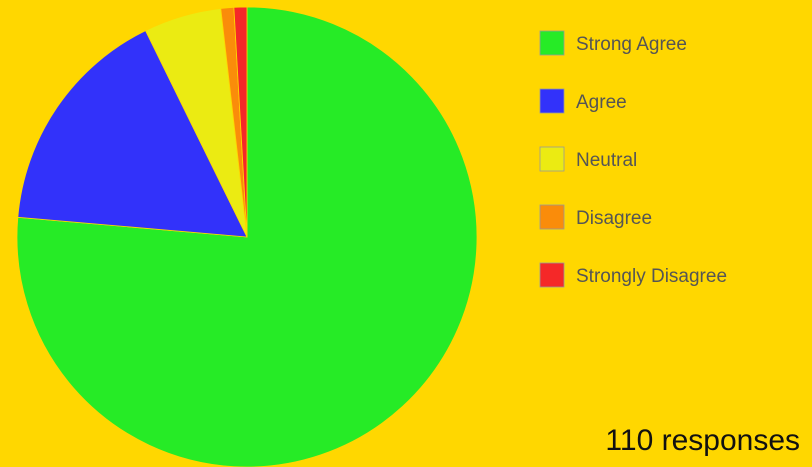  What do you see at coordinates (552, 275) in the screenshot?
I see `legend-swatch-strongly-disagree` at bounding box center [552, 275].